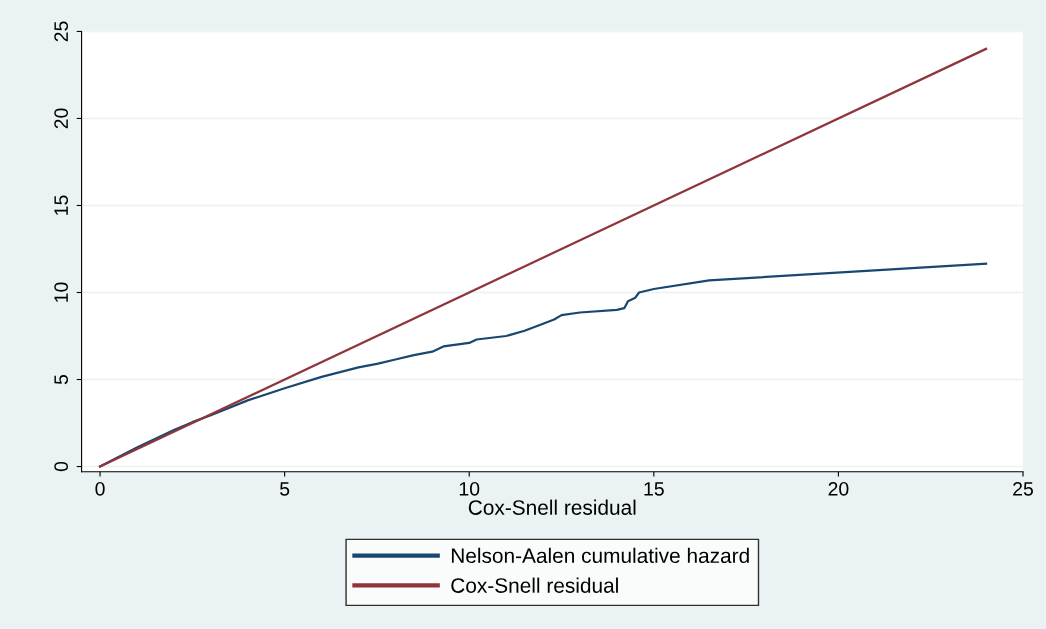  Describe the element at coordinates (285, 489) in the screenshot. I see `x-tick-label: 5` at that location.